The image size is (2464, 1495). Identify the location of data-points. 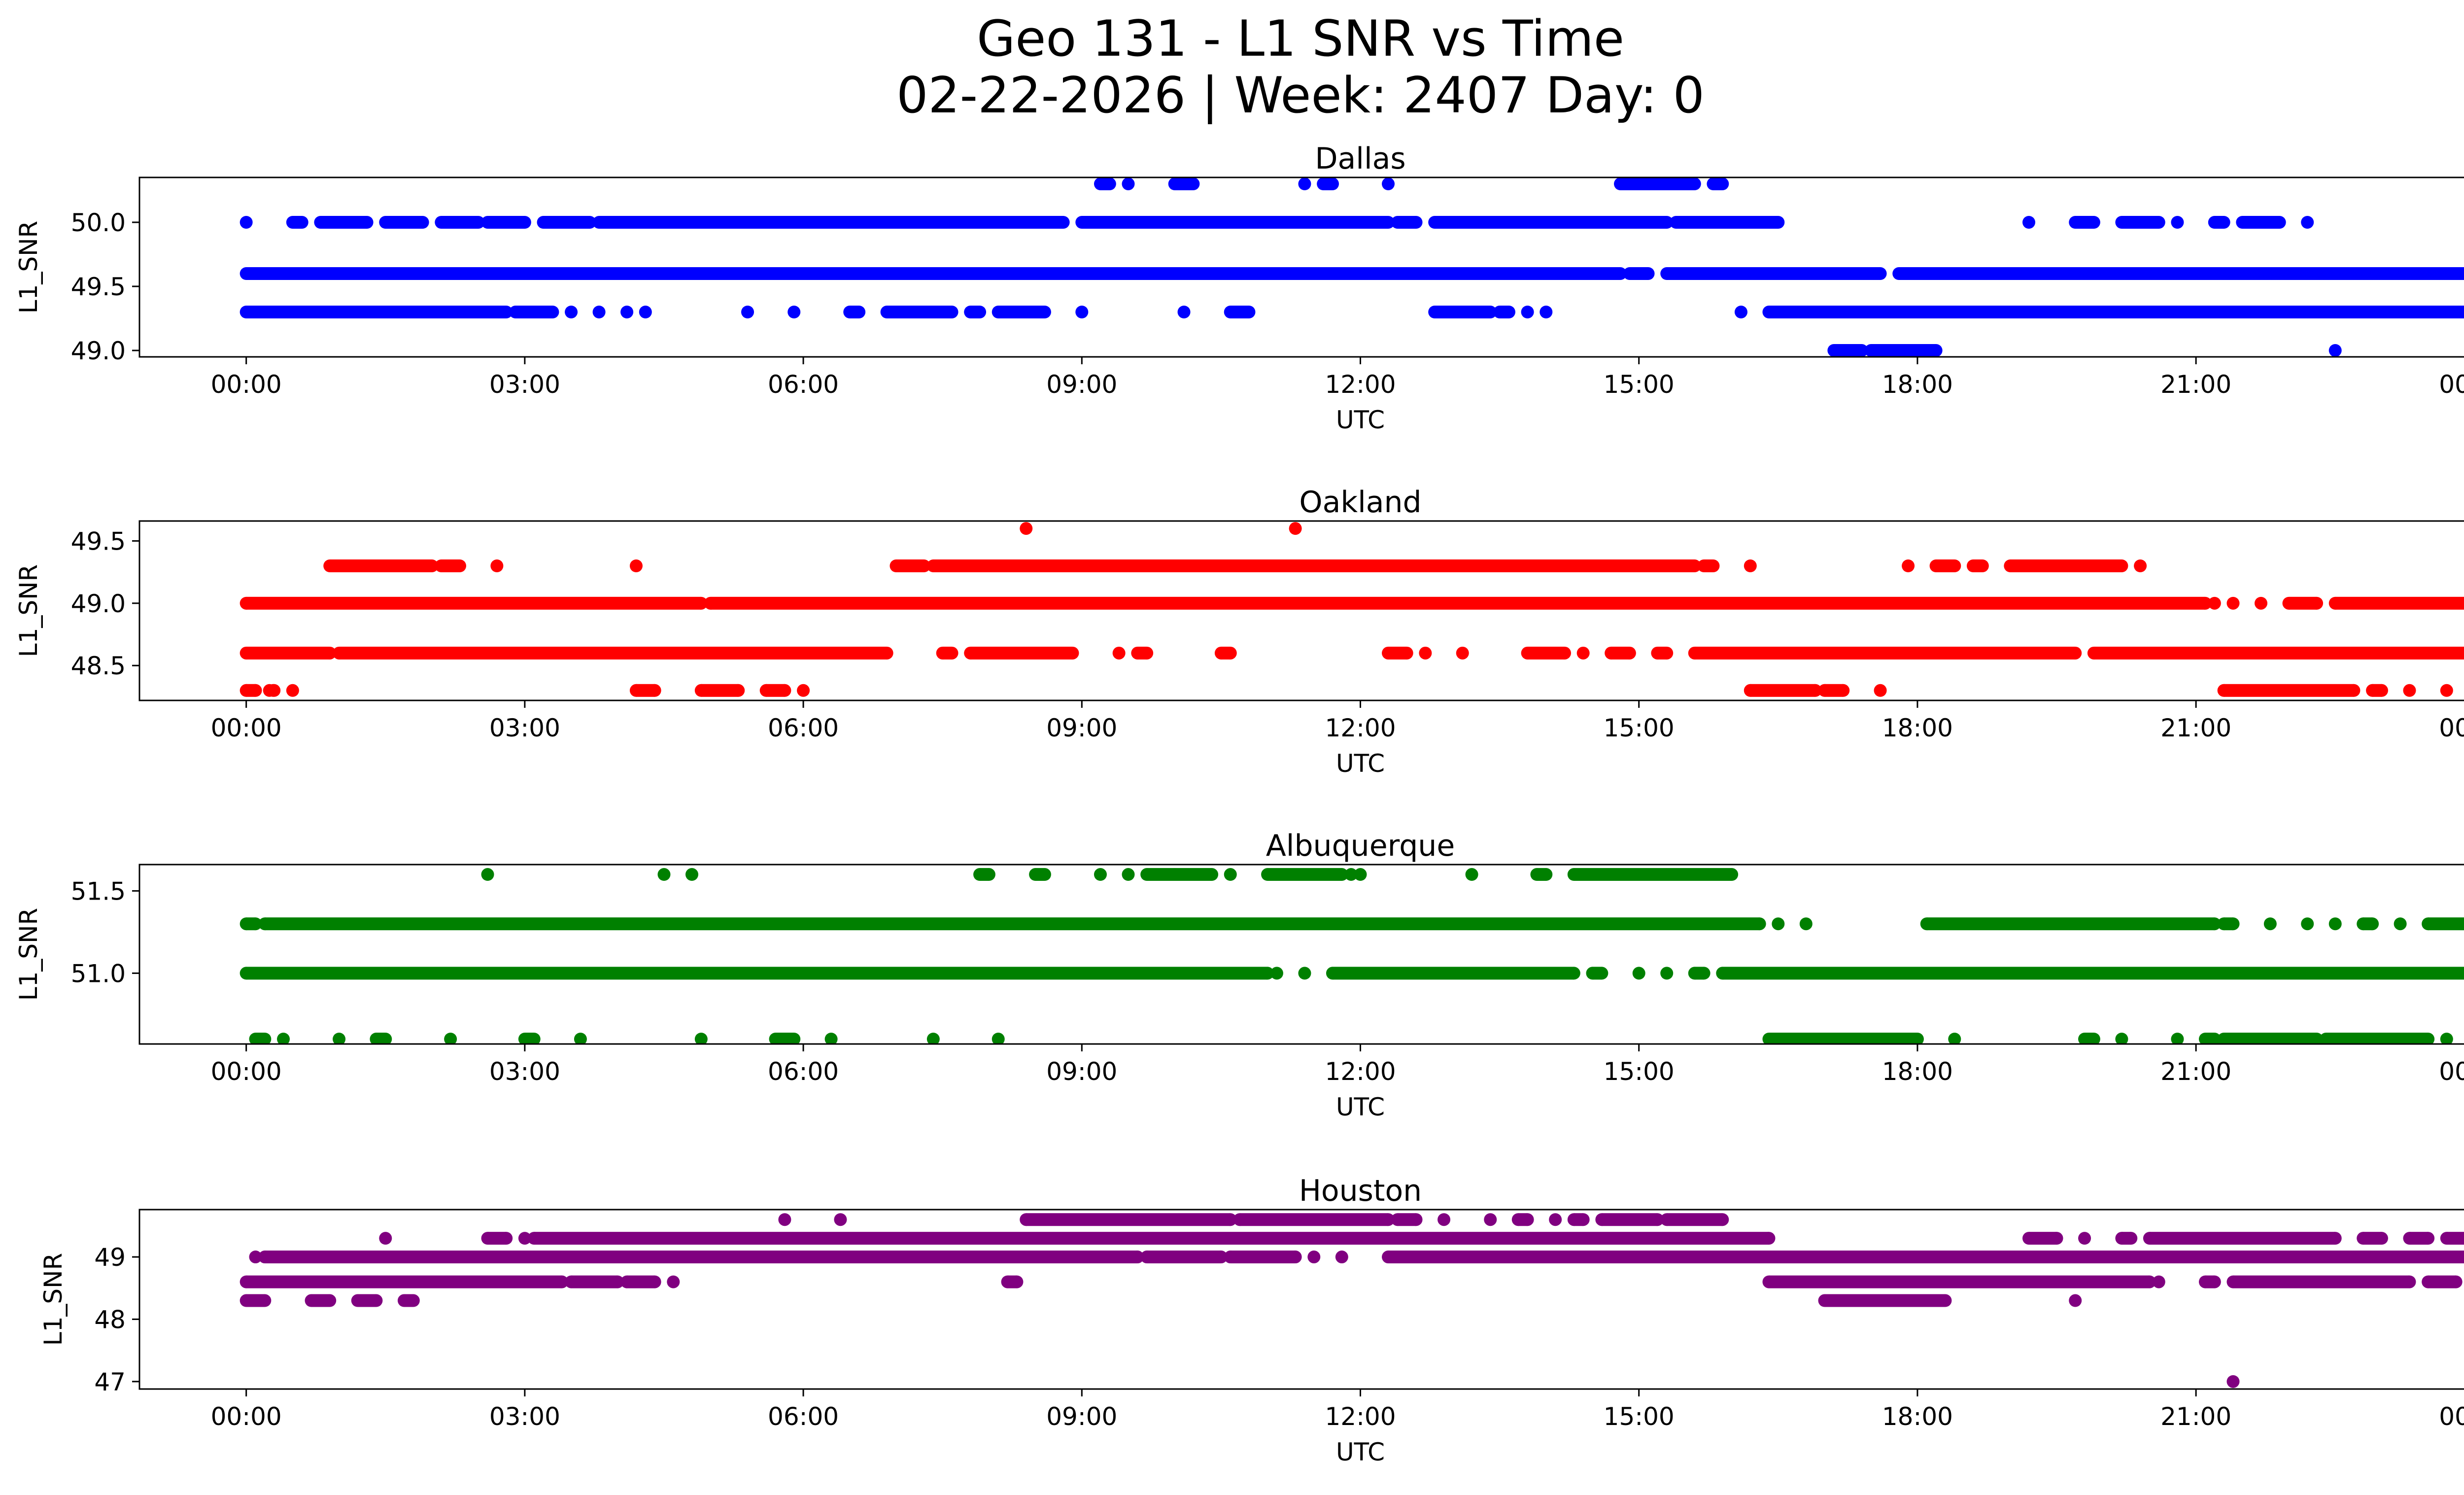
(1352, 267).